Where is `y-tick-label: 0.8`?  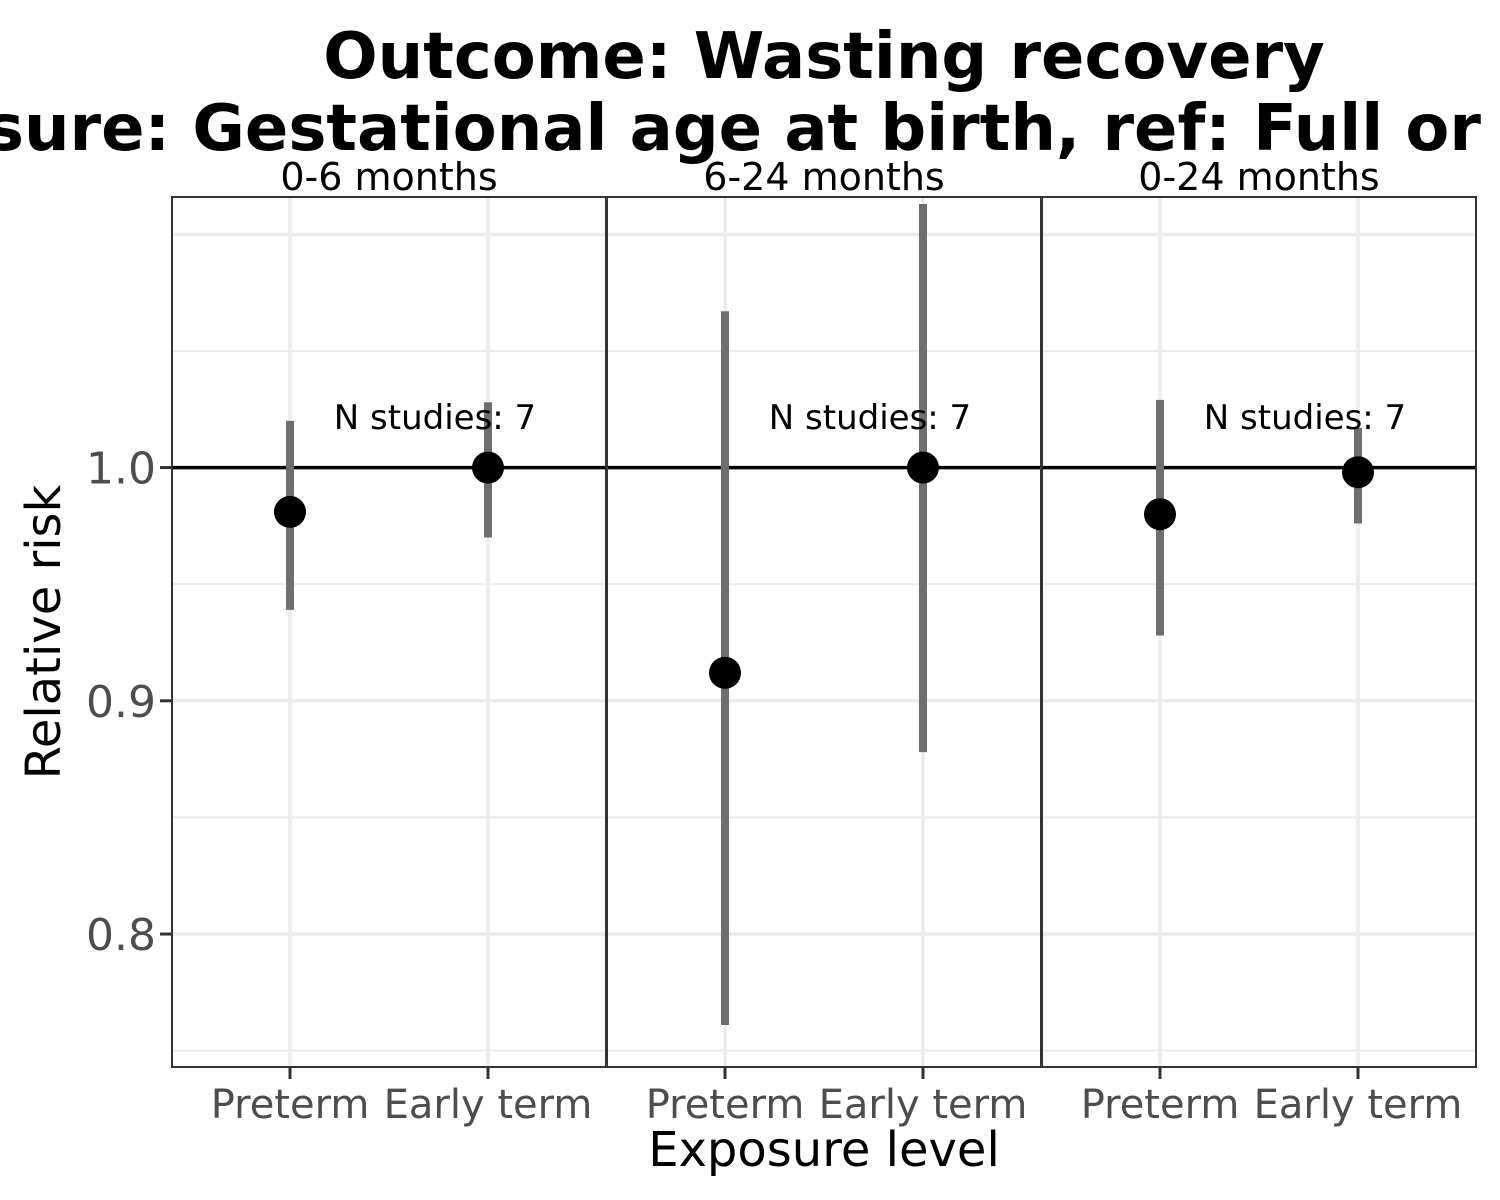 y-tick-label: 0.8 is located at coordinates (121, 935).